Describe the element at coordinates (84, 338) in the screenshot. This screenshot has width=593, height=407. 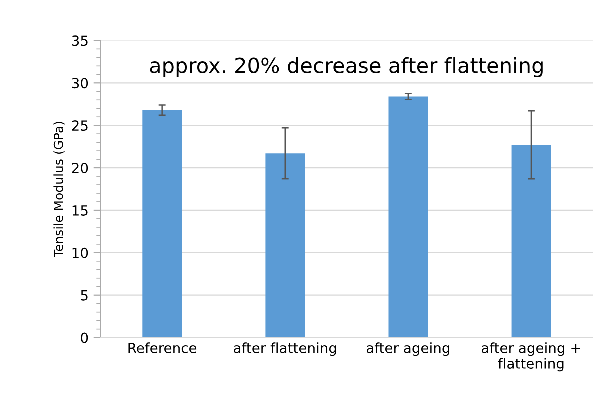
I see `y-tick-label: 0` at that location.